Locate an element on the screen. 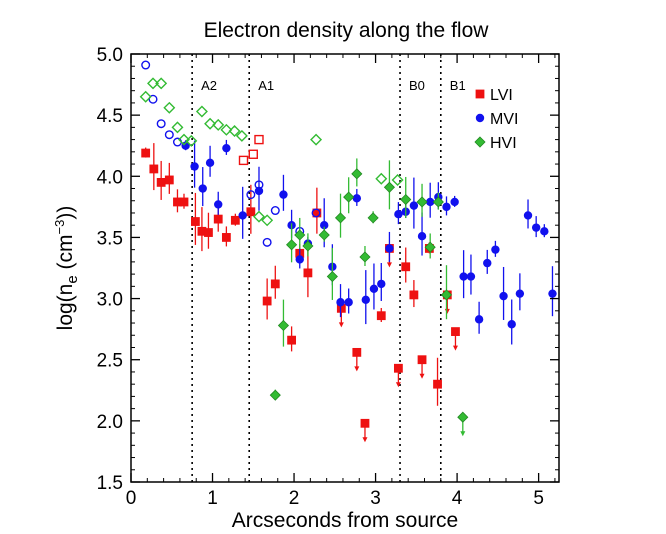  region-label-b1: B1 is located at coordinates (458, 85).